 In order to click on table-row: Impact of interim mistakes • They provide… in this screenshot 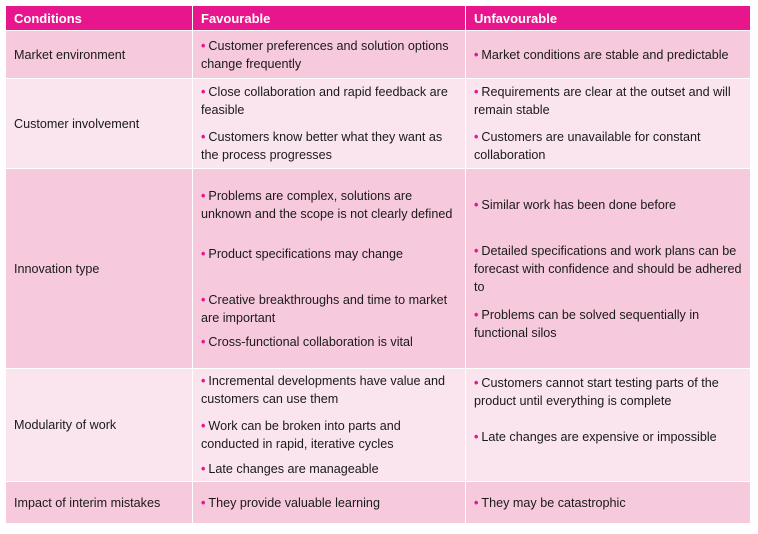, I will do `click(378, 503)`.